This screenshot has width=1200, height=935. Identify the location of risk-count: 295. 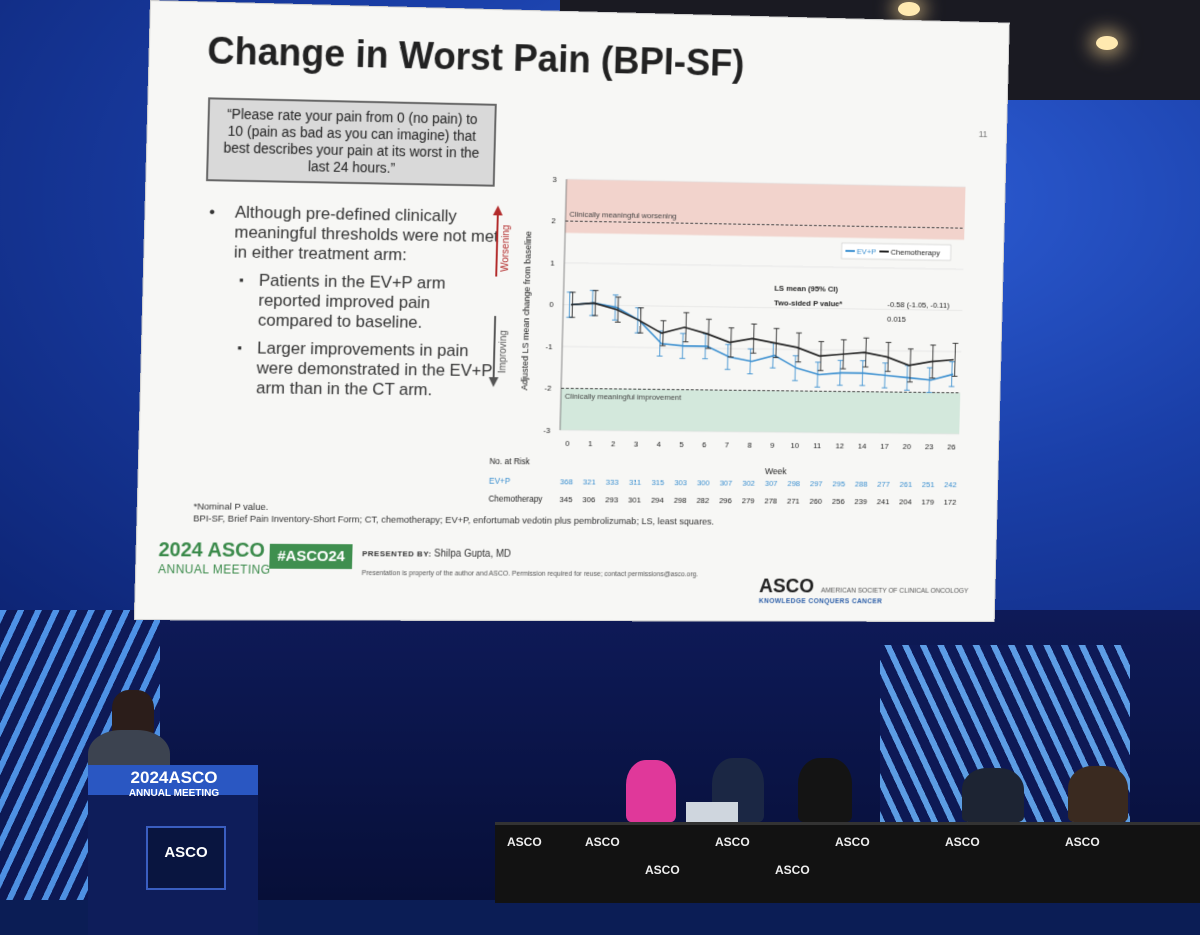
(838, 483).